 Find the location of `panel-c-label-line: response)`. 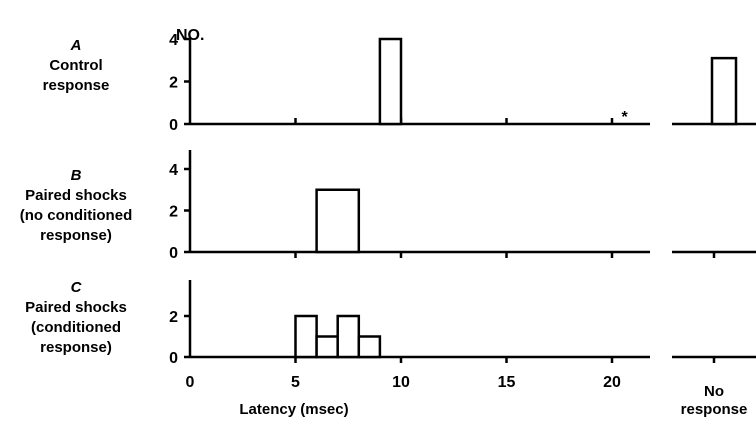

panel-c-label-line: response) is located at coordinates (76, 347).